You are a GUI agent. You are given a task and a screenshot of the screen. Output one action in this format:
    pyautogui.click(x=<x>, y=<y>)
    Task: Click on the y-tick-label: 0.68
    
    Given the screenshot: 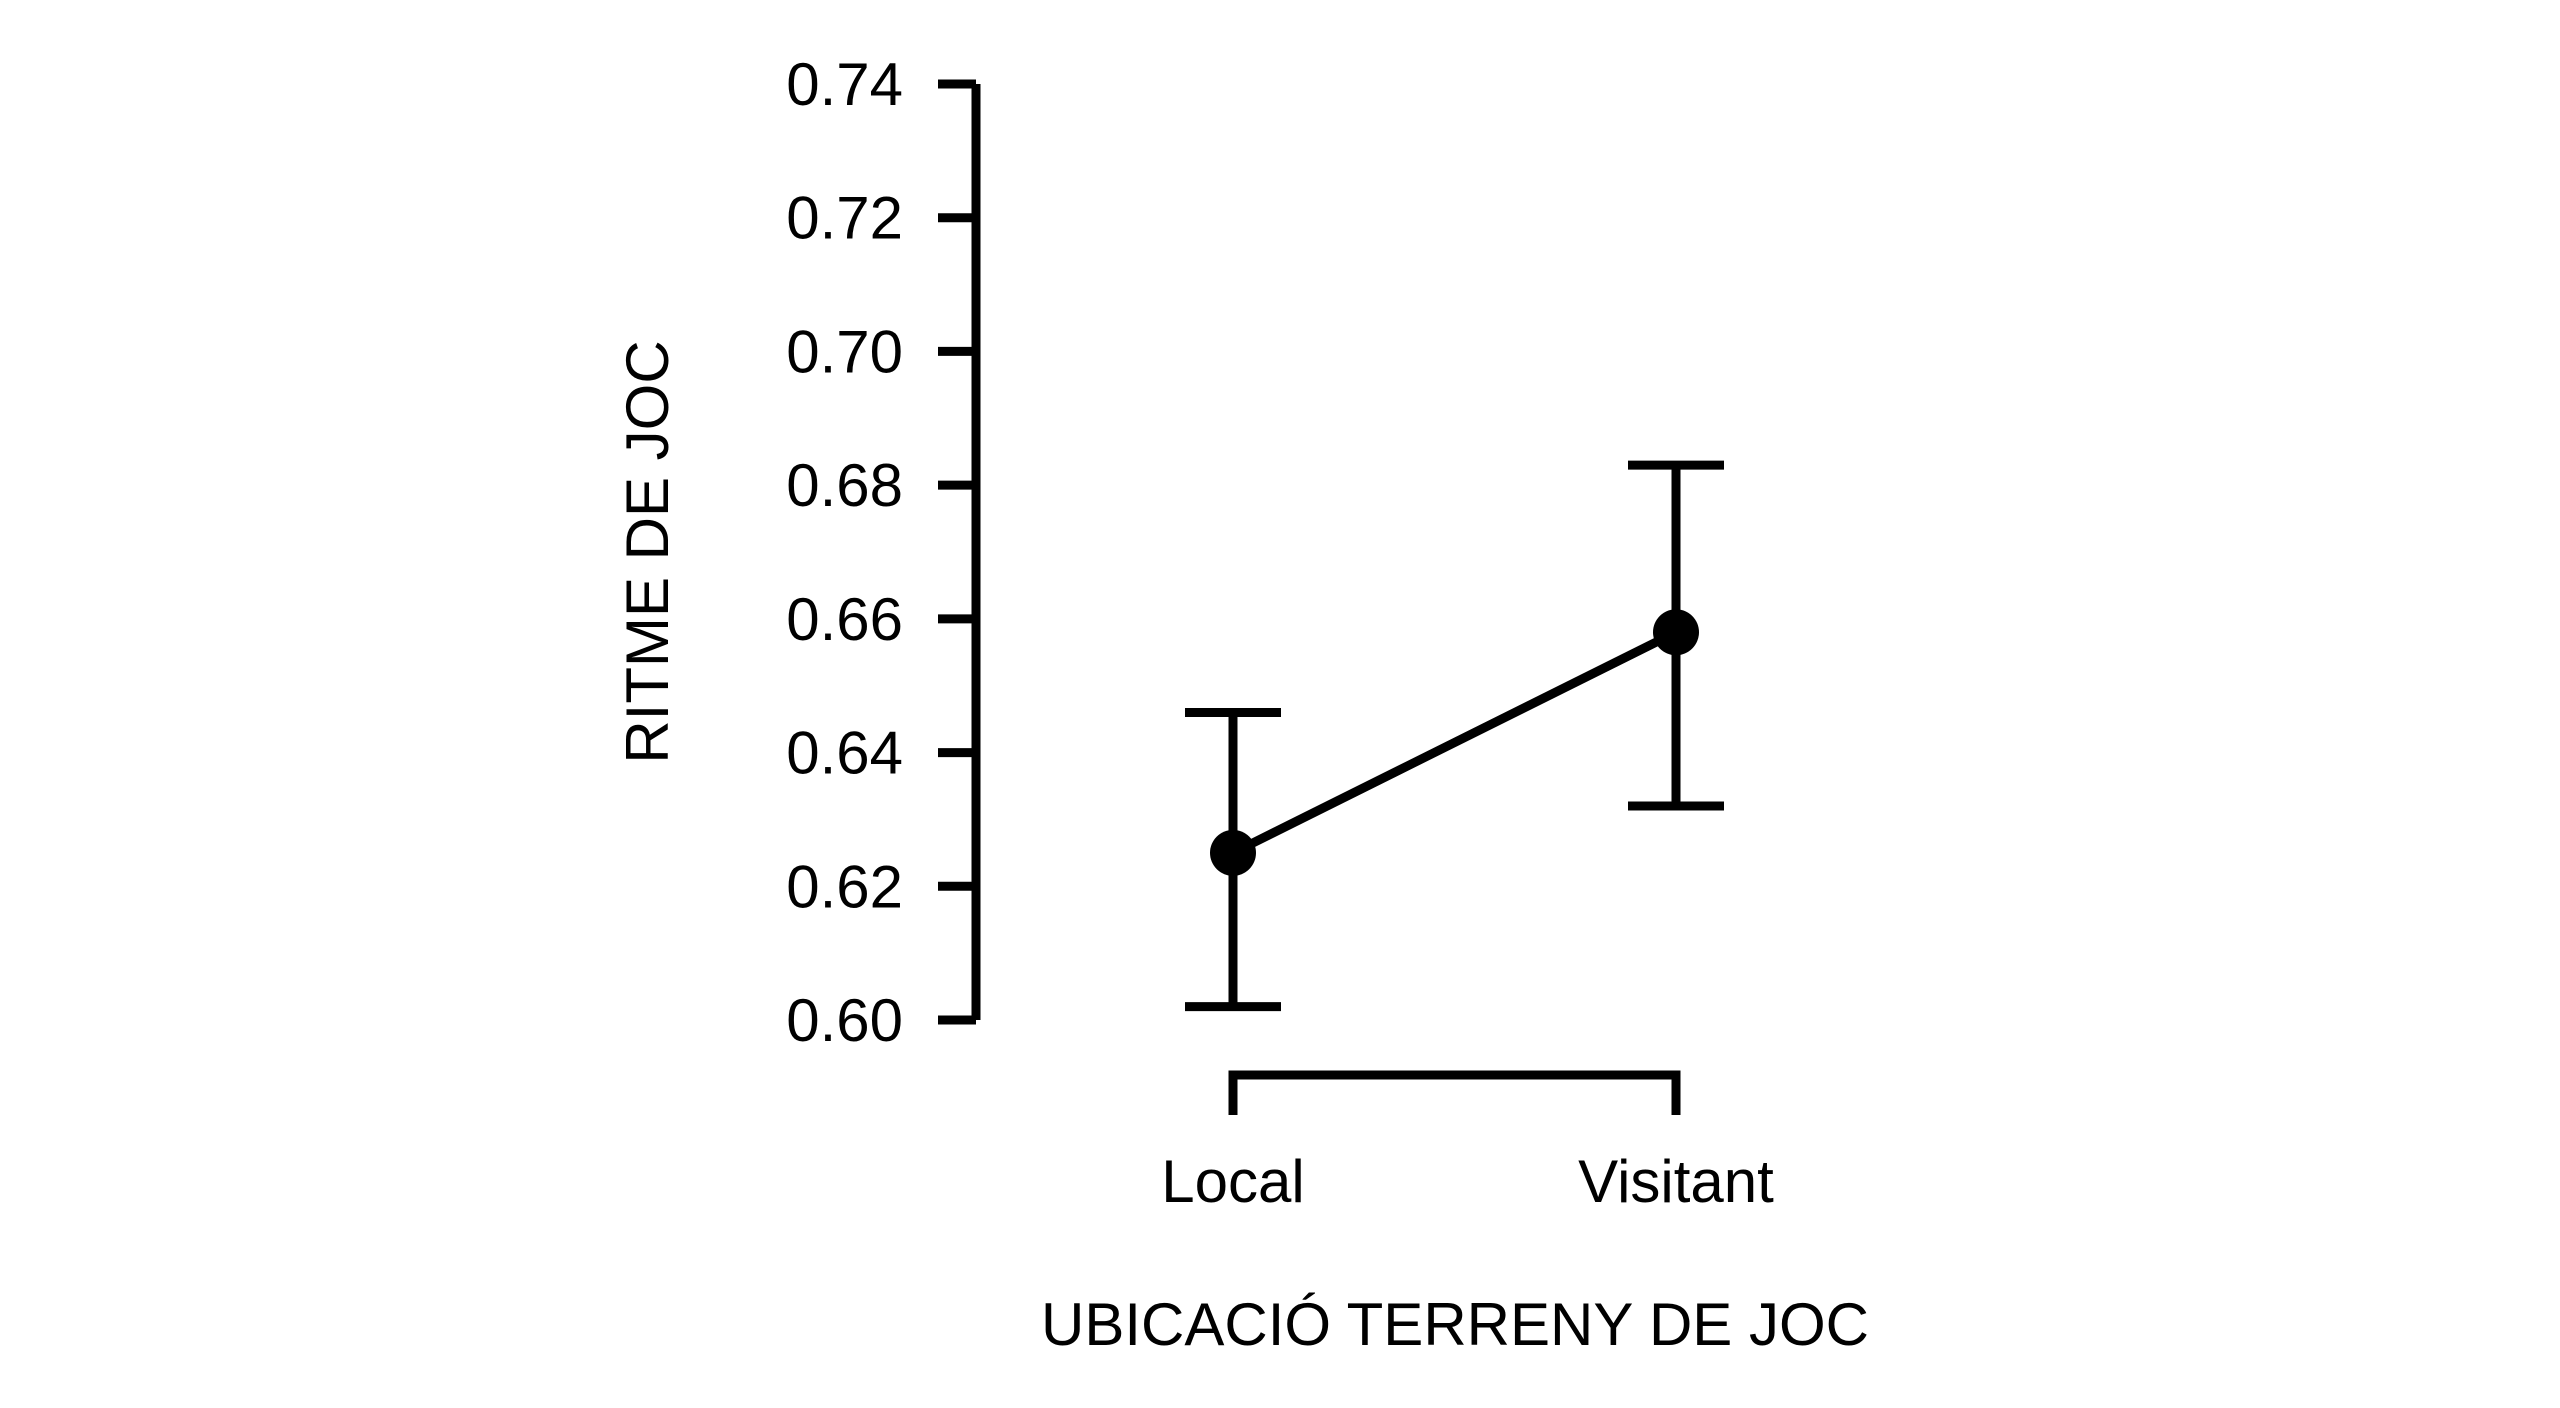 What is the action you would take?
    pyautogui.click(x=844, y=485)
    